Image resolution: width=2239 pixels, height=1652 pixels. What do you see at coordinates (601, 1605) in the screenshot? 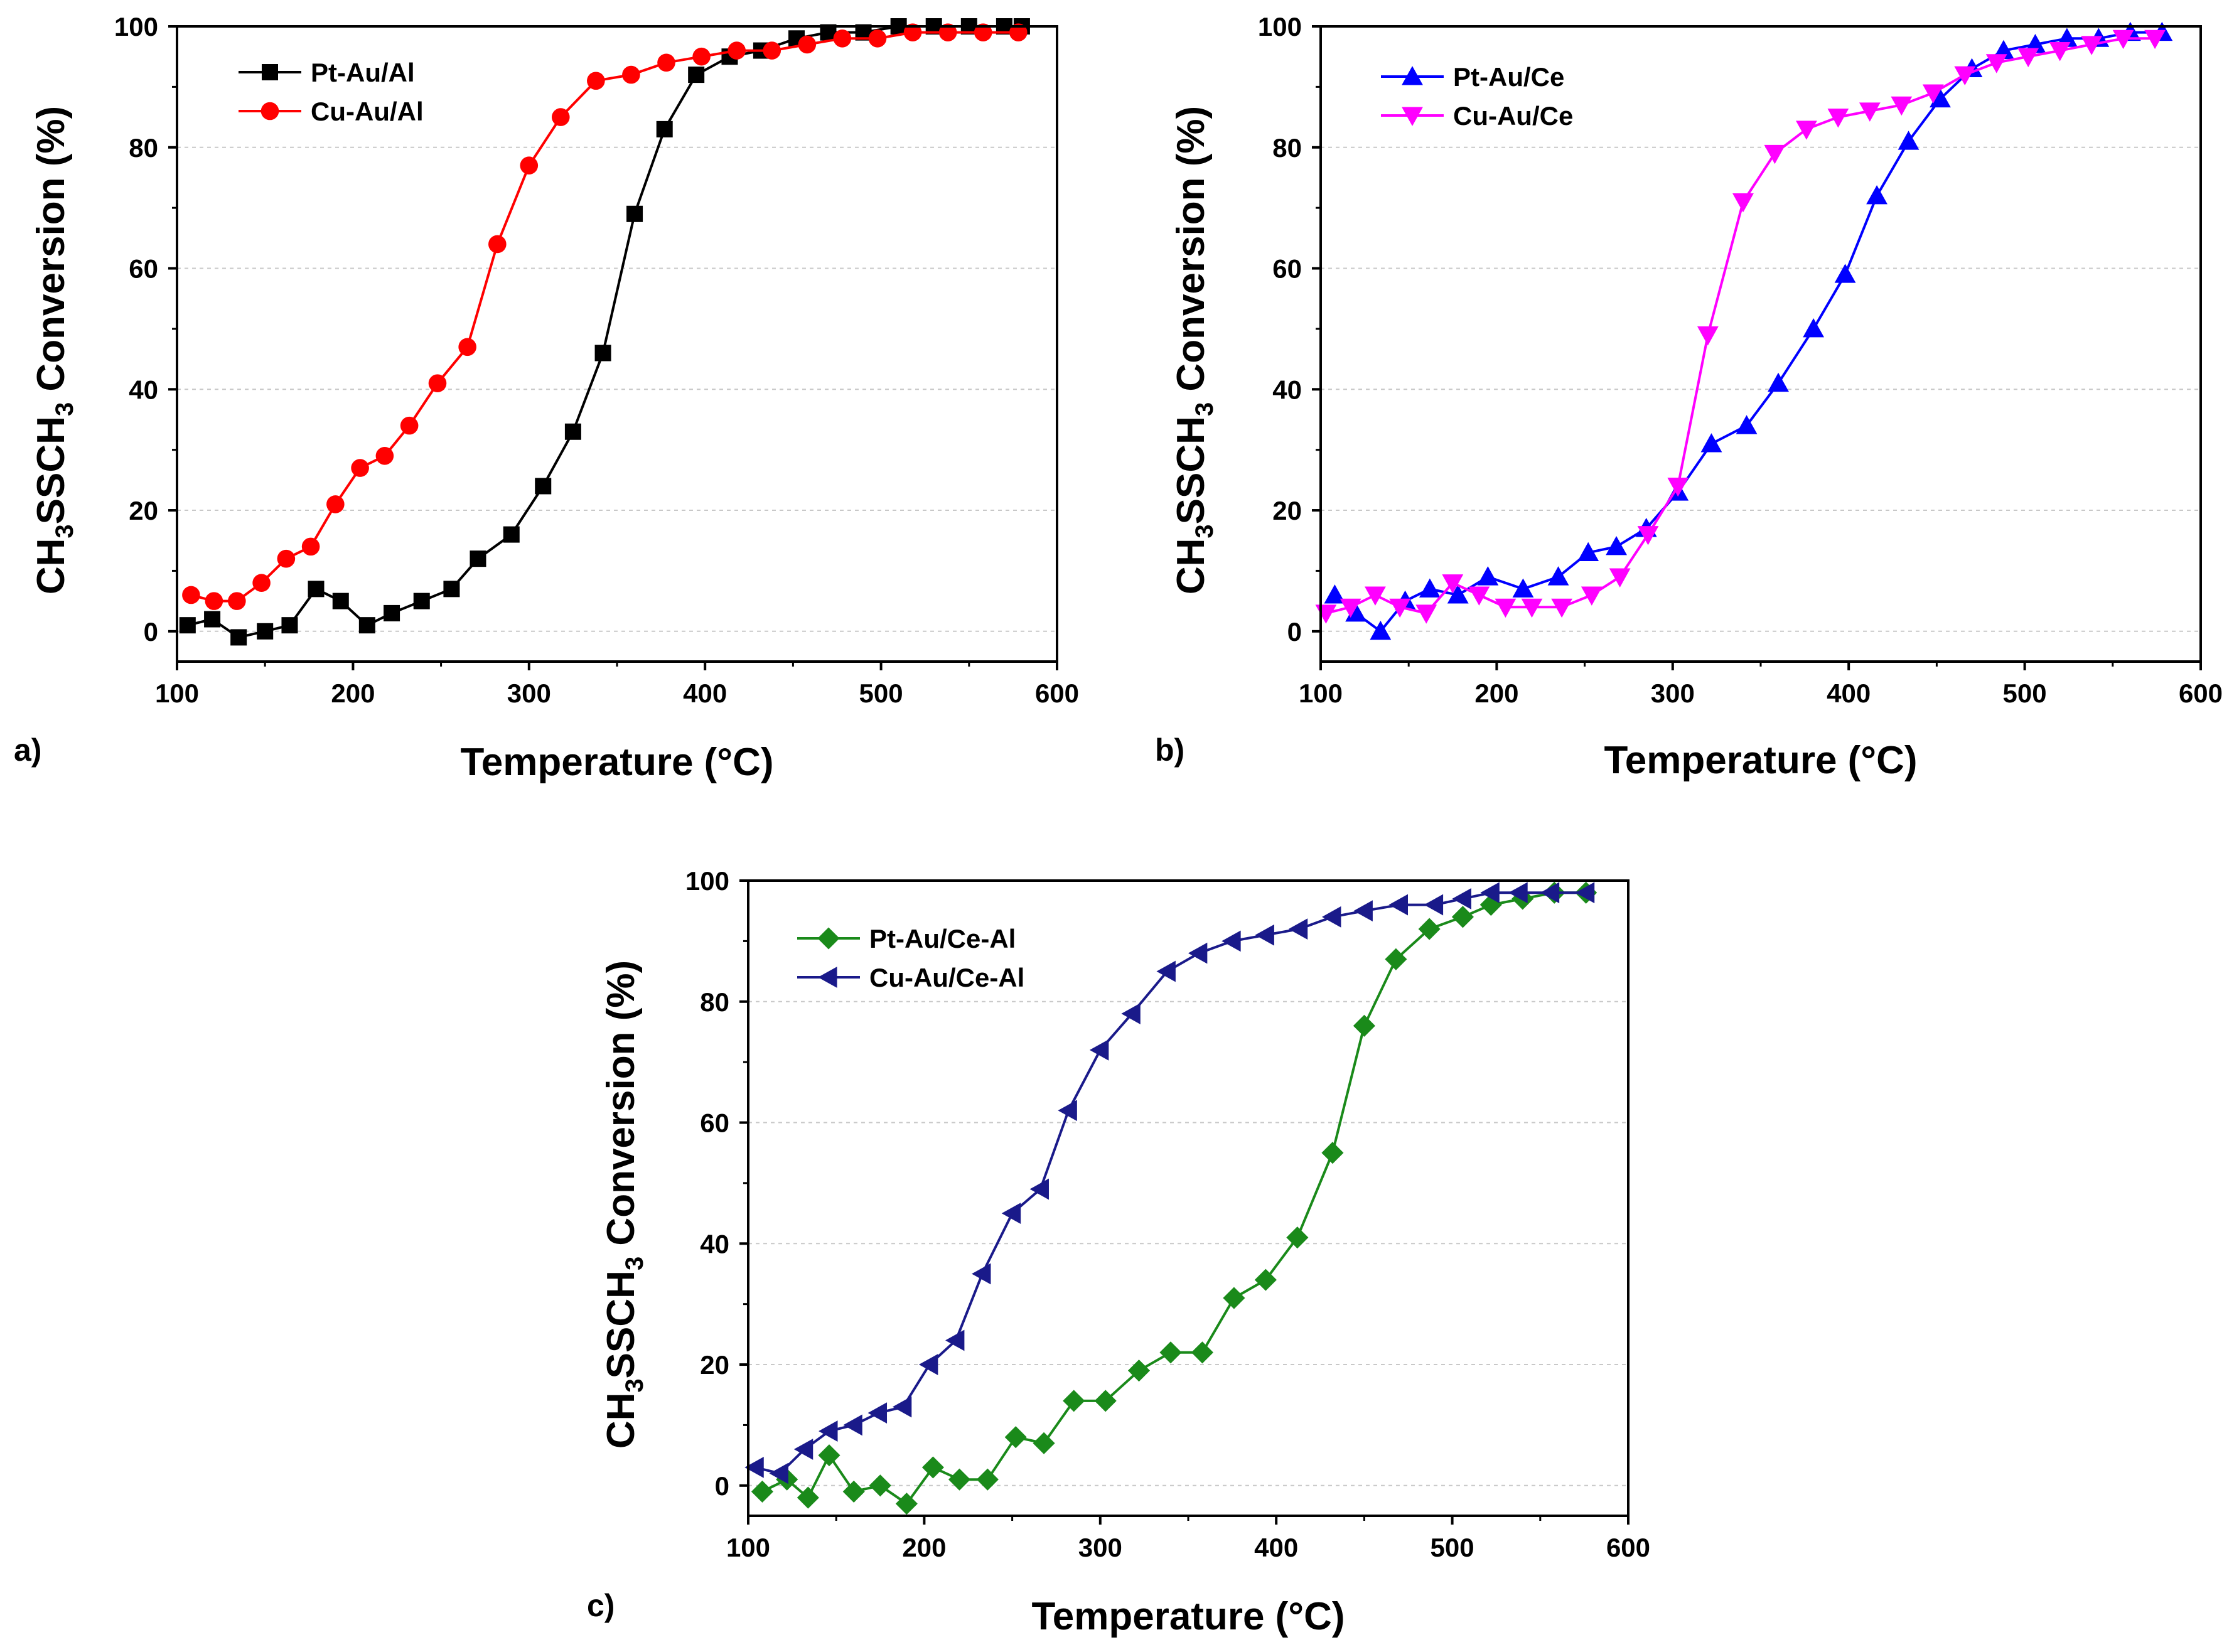
I see `panel-label: c)` at bounding box center [601, 1605].